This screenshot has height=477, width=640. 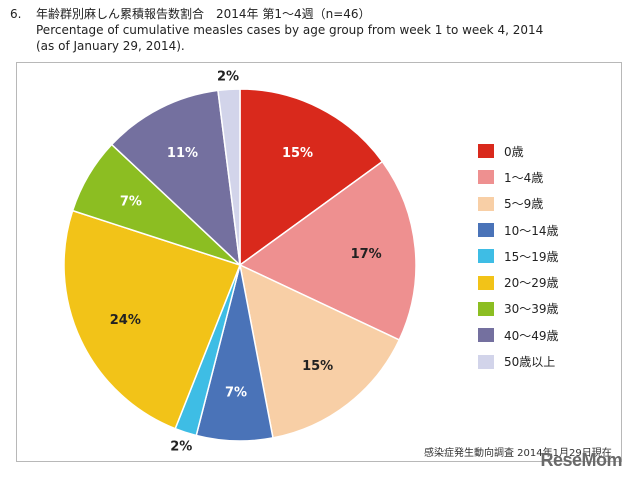 What do you see at coordinates (531, 256) in the screenshot?
I see `legend-label: 15～19歳` at bounding box center [531, 256].